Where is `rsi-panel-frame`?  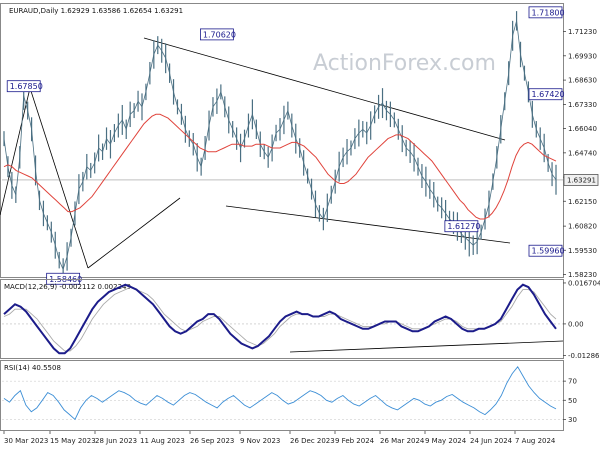
rsi-panel-frame is located at coordinates (282, 395).